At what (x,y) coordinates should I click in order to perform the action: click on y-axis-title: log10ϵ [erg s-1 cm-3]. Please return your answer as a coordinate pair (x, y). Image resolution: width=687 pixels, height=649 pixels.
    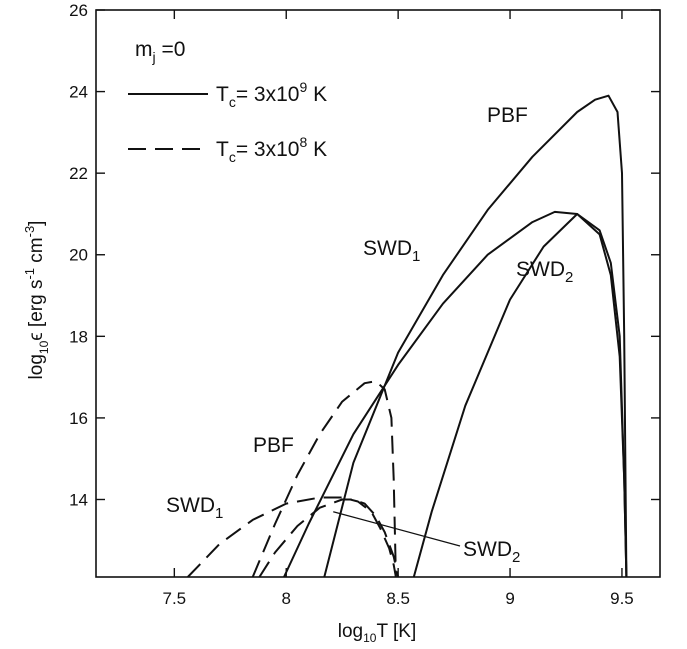
    Looking at the image, I should click on (36, 300).